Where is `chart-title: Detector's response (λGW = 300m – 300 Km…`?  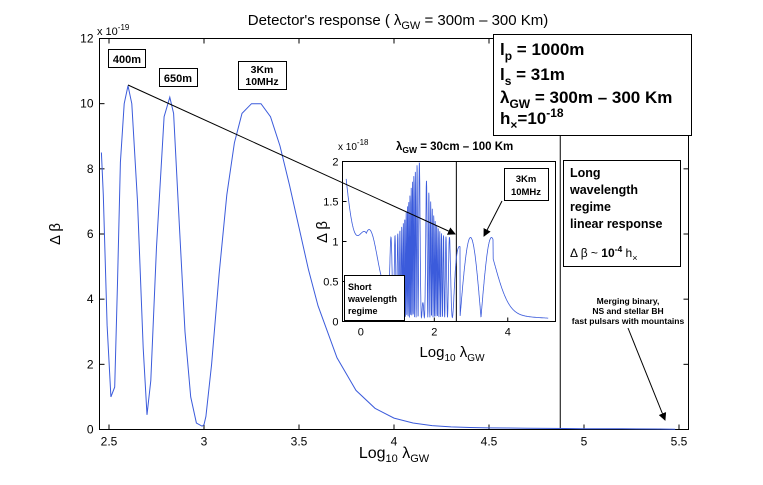 chart-title: Detector's response (λGW = 300m – 300 Km… is located at coordinates (398, 22).